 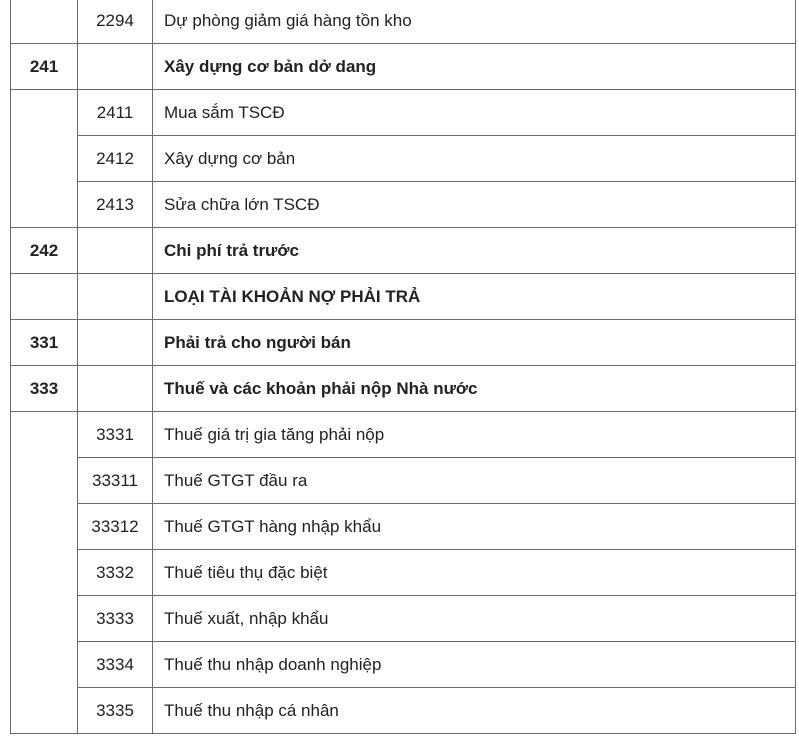 What do you see at coordinates (474, 710) in the screenshot?
I see `account-name-cell: Thuế thu nhập cá nhân` at bounding box center [474, 710].